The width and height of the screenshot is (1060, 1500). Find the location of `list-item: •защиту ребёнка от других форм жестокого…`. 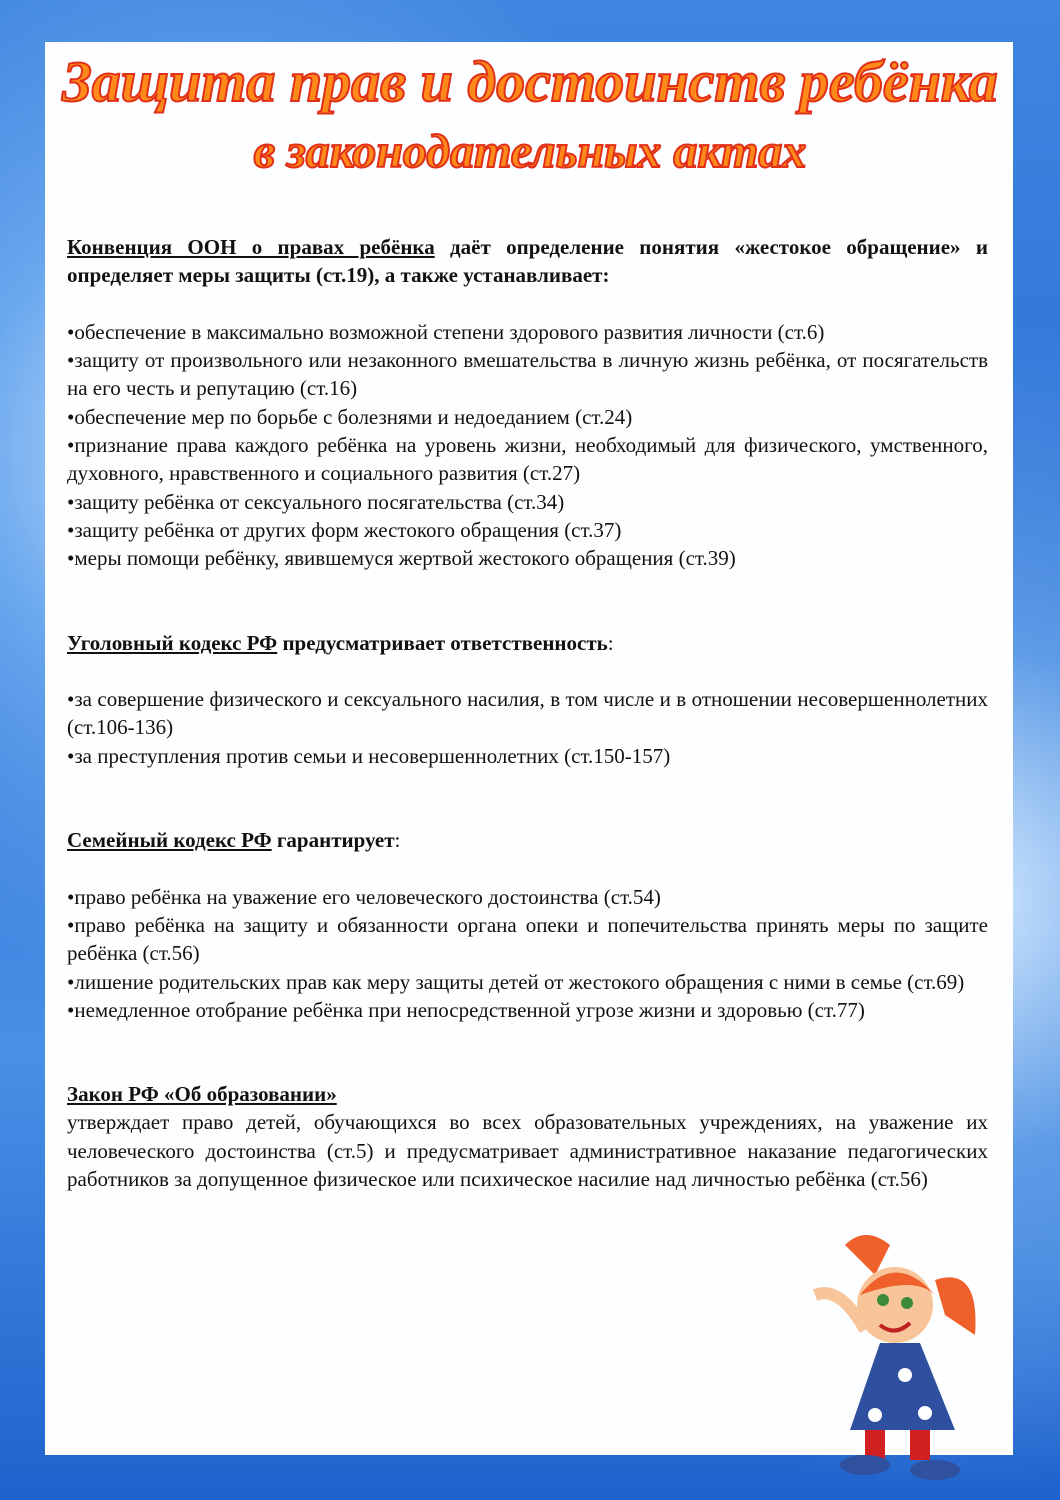

list-item: •защиту ребёнка от других форм жестокого… is located at coordinates (344, 529).